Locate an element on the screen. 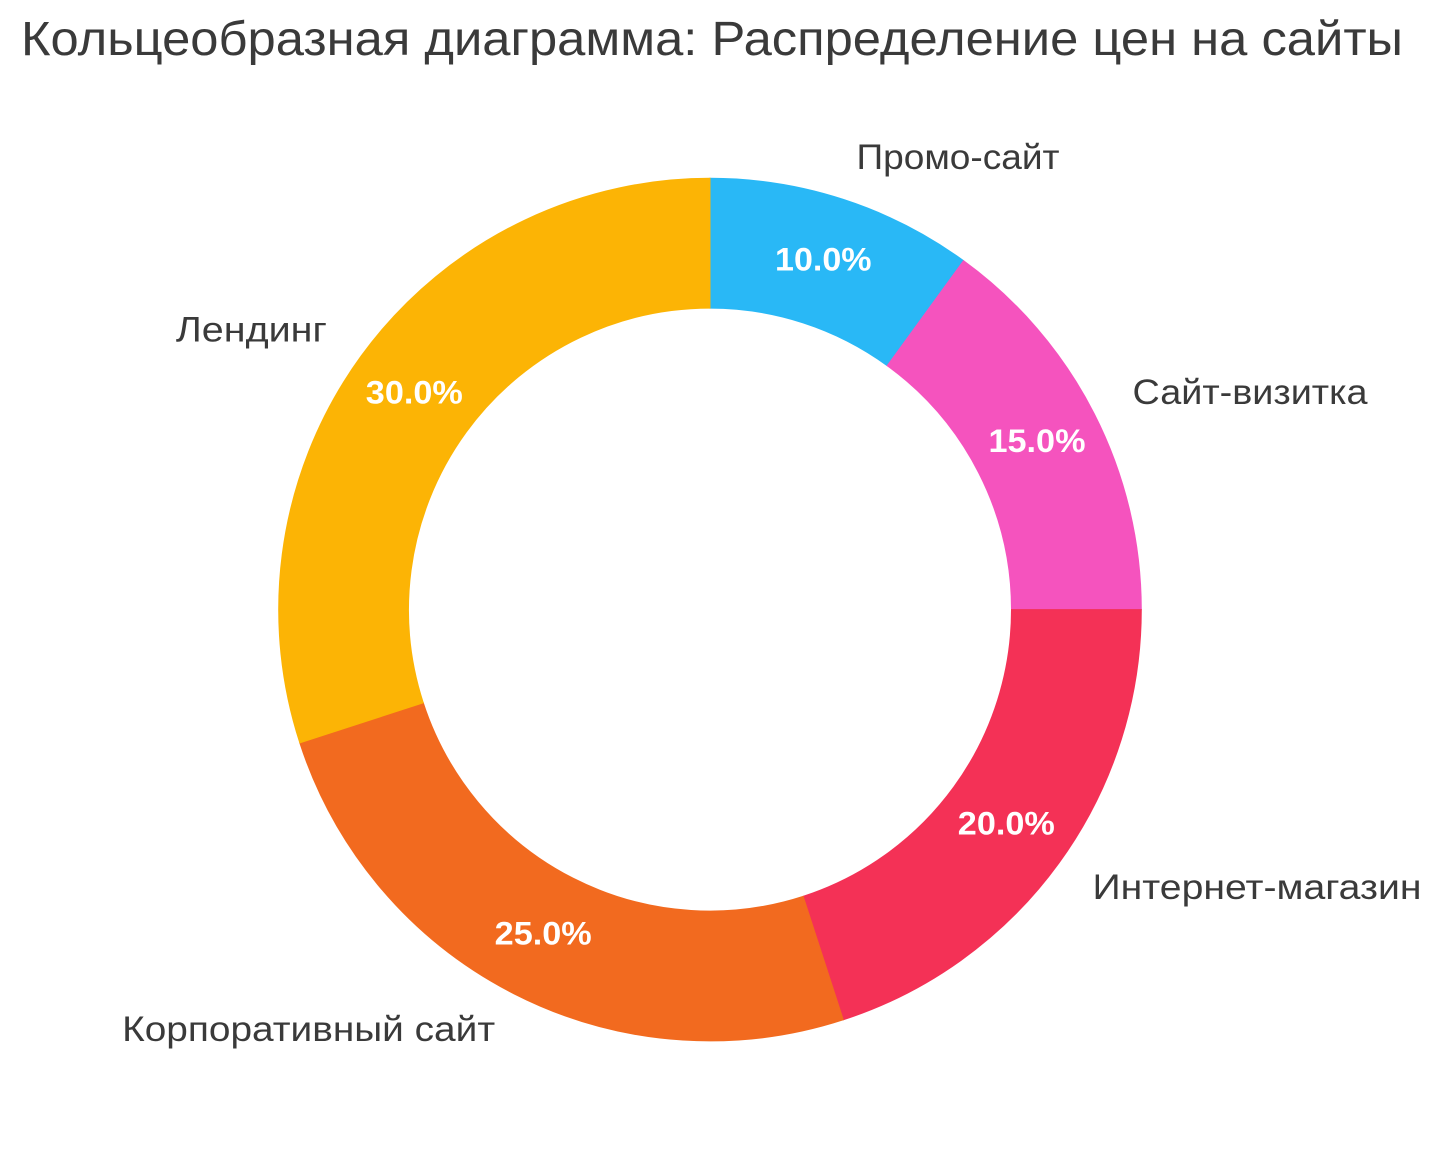 This screenshot has width=1440, height=1169. svg-text: 20.0% is located at coordinates (1006, 823).